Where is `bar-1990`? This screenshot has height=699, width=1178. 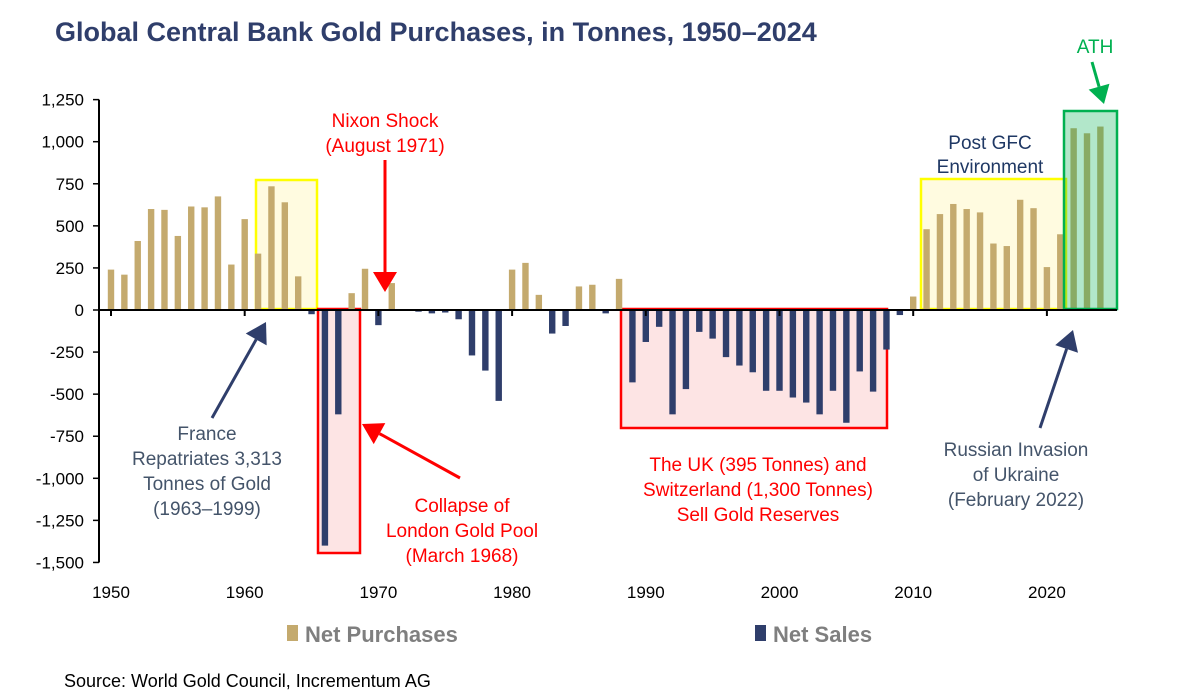 bar-1990 is located at coordinates (645, 326).